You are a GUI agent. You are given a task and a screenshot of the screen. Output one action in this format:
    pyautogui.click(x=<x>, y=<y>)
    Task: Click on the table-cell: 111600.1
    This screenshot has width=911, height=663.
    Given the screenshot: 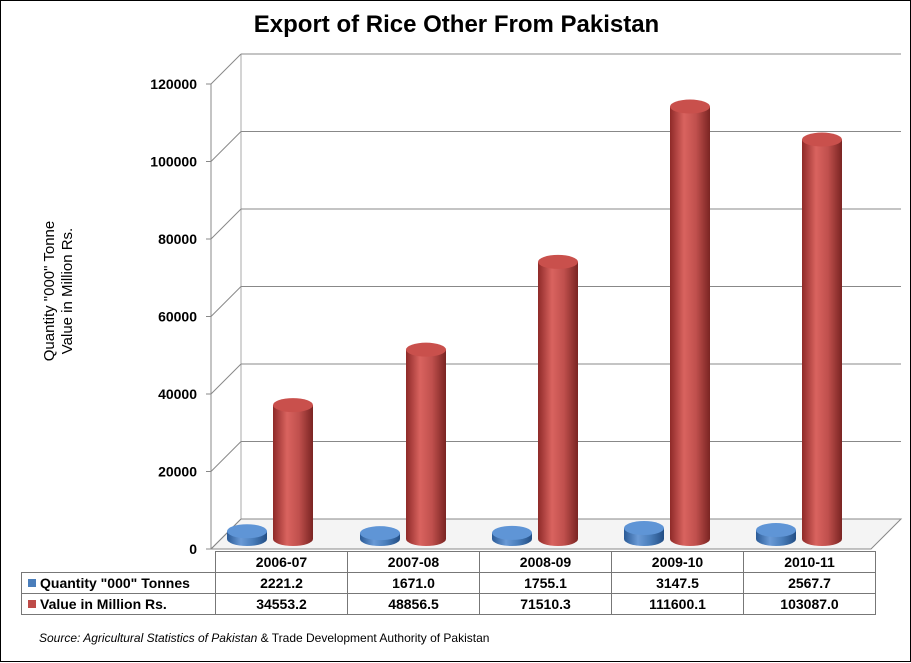 What is the action you would take?
    pyautogui.click(x=677, y=604)
    